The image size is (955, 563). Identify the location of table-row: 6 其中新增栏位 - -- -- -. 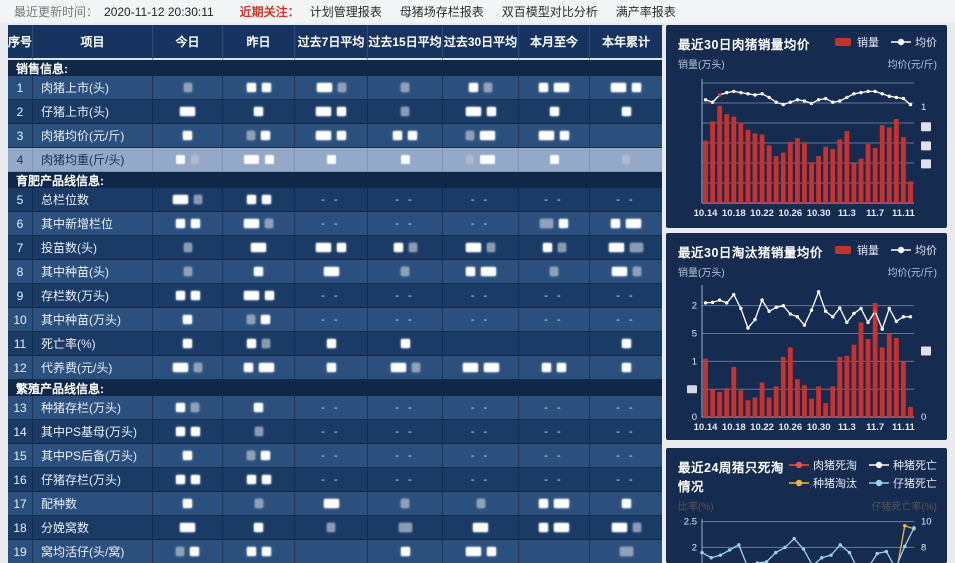
(335, 224).